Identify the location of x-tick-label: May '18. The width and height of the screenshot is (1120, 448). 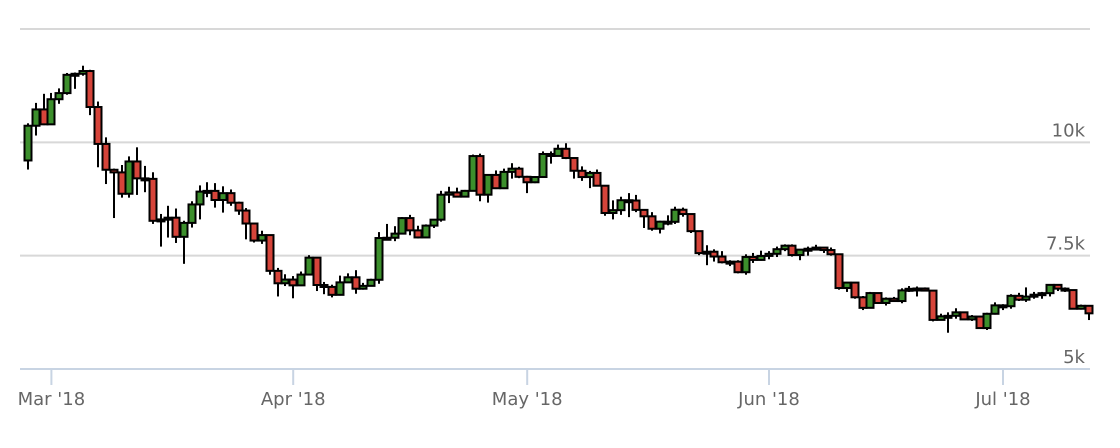
(527, 399).